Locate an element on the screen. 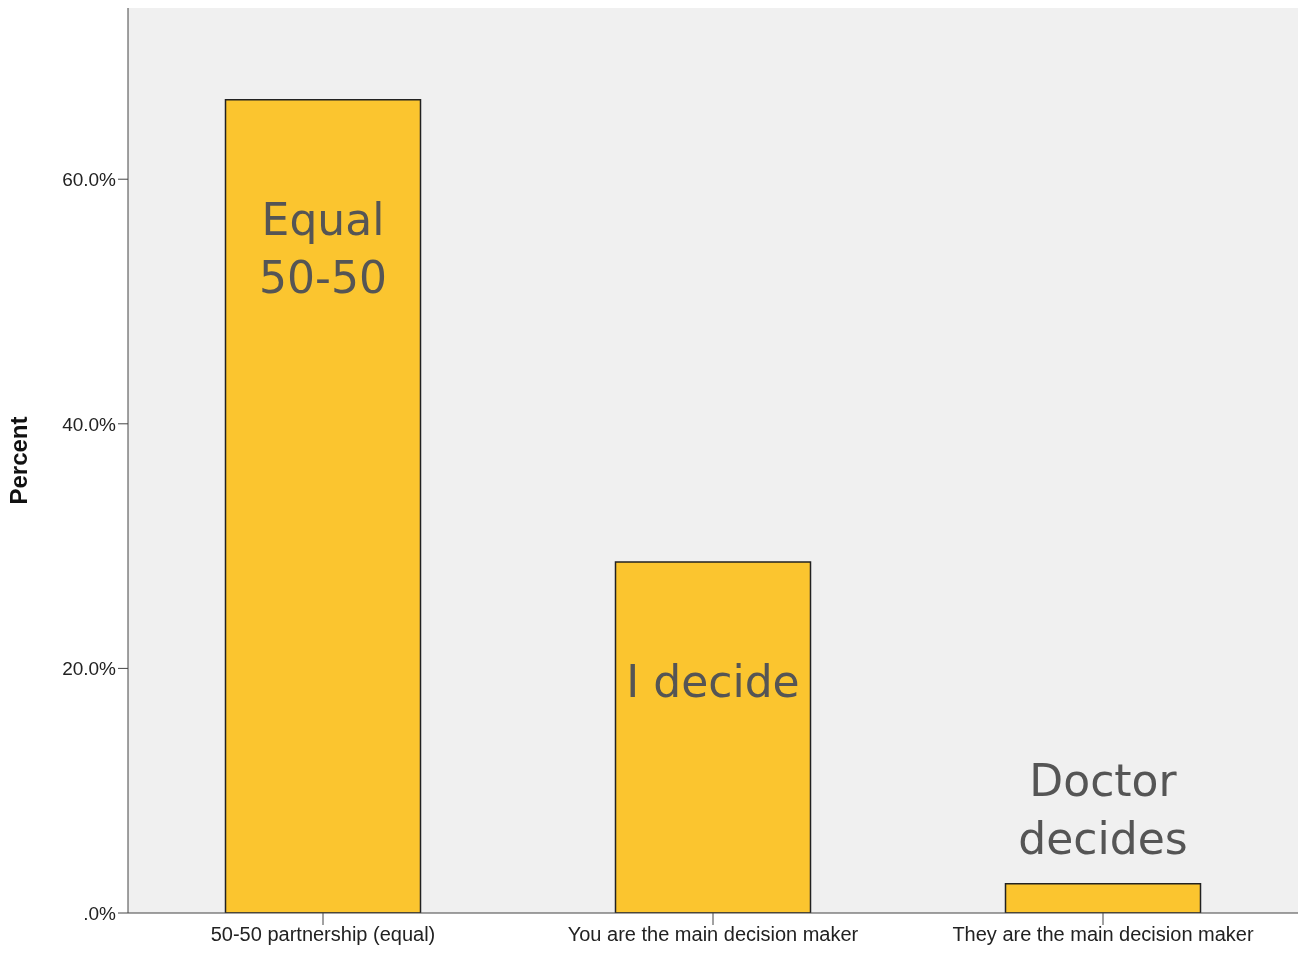 Image resolution: width=1306 pixels, height=963 pixels. y-tick-label: 40.0% is located at coordinates (89, 424).